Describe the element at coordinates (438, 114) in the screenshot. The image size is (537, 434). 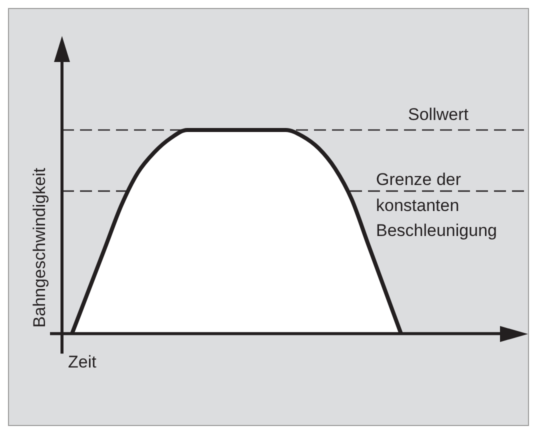
I see `ref-line-label: Sollwert` at that location.